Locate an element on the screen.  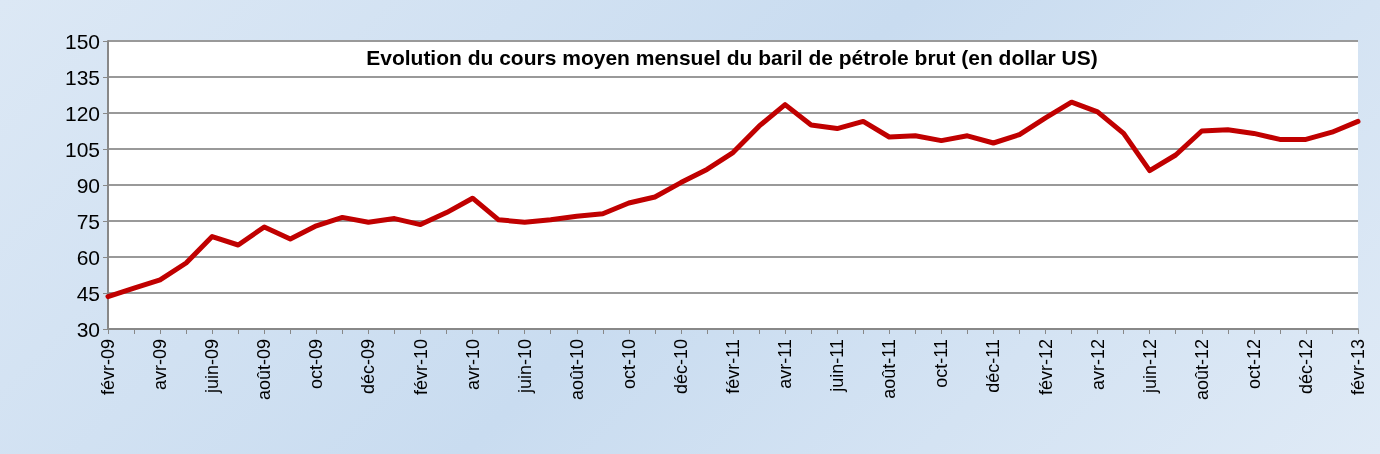
x-tick-label: oct-12 is located at coordinates (1253, 364).